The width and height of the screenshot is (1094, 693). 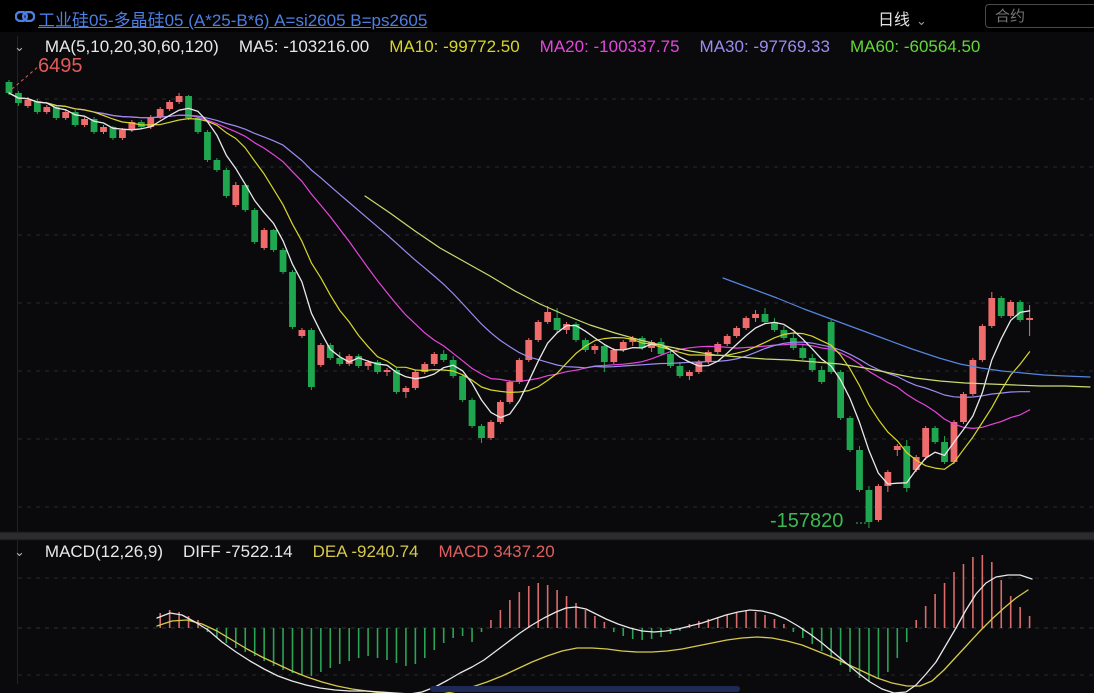 What do you see at coordinates (496, 551) in the screenshot?
I see `macd-value: MACD 3437.20` at bounding box center [496, 551].